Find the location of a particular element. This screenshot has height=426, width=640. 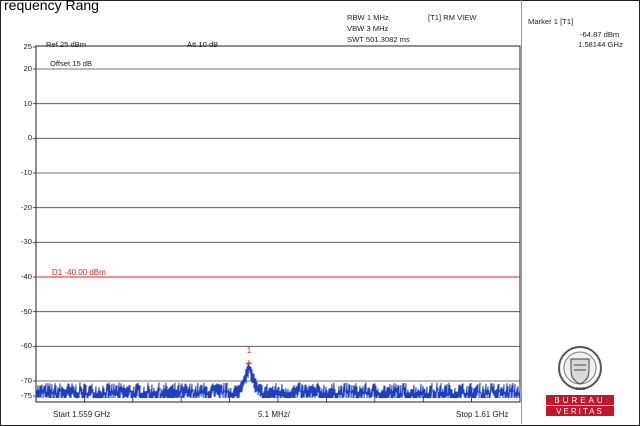

y-tick-label: -10 is located at coordinates (26, 172).